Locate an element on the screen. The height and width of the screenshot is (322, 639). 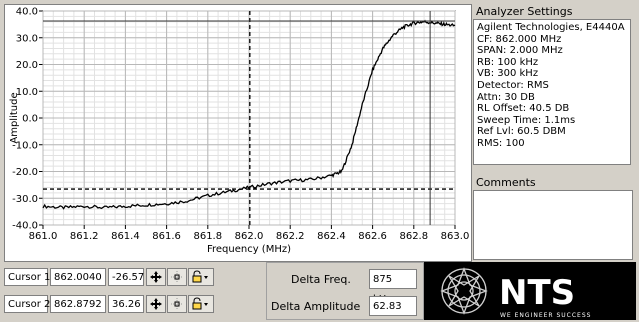
settings-line: Sweep Time: 1.1ms is located at coordinates (526, 120).